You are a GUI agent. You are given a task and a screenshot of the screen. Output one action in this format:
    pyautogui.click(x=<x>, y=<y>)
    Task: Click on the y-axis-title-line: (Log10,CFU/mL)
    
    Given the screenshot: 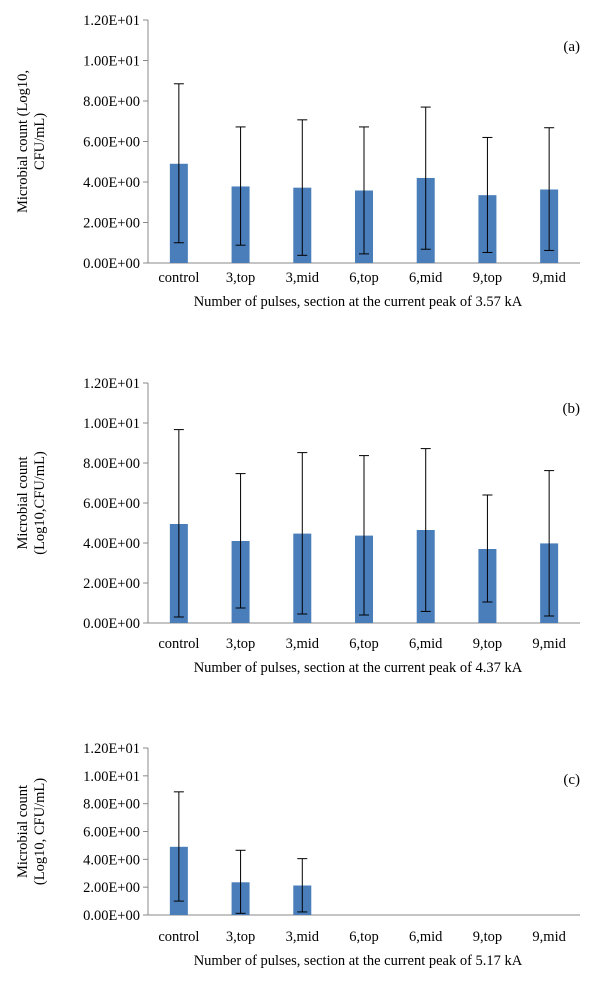 What is the action you would take?
    pyautogui.click(x=40, y=503)
    